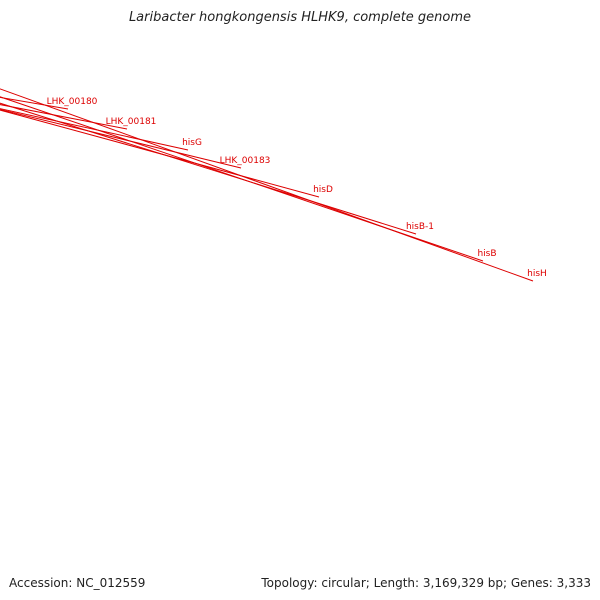 This screenshot has height=600, width=600. I want to click on gene-label: LHK_00183, so click(245, 161).